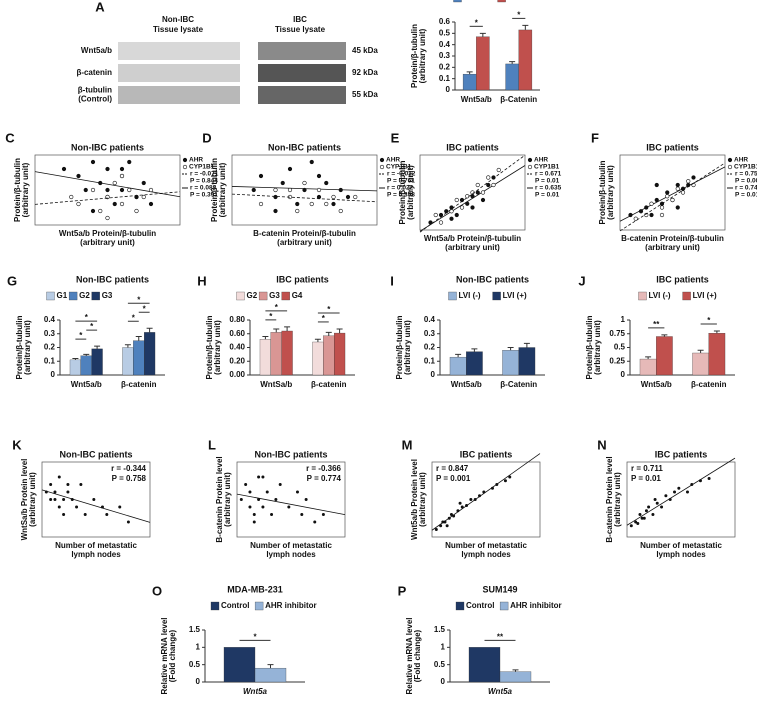 The image size is (757, 710). I want to click on stat-label: P = 0.358, so click(401, 195).